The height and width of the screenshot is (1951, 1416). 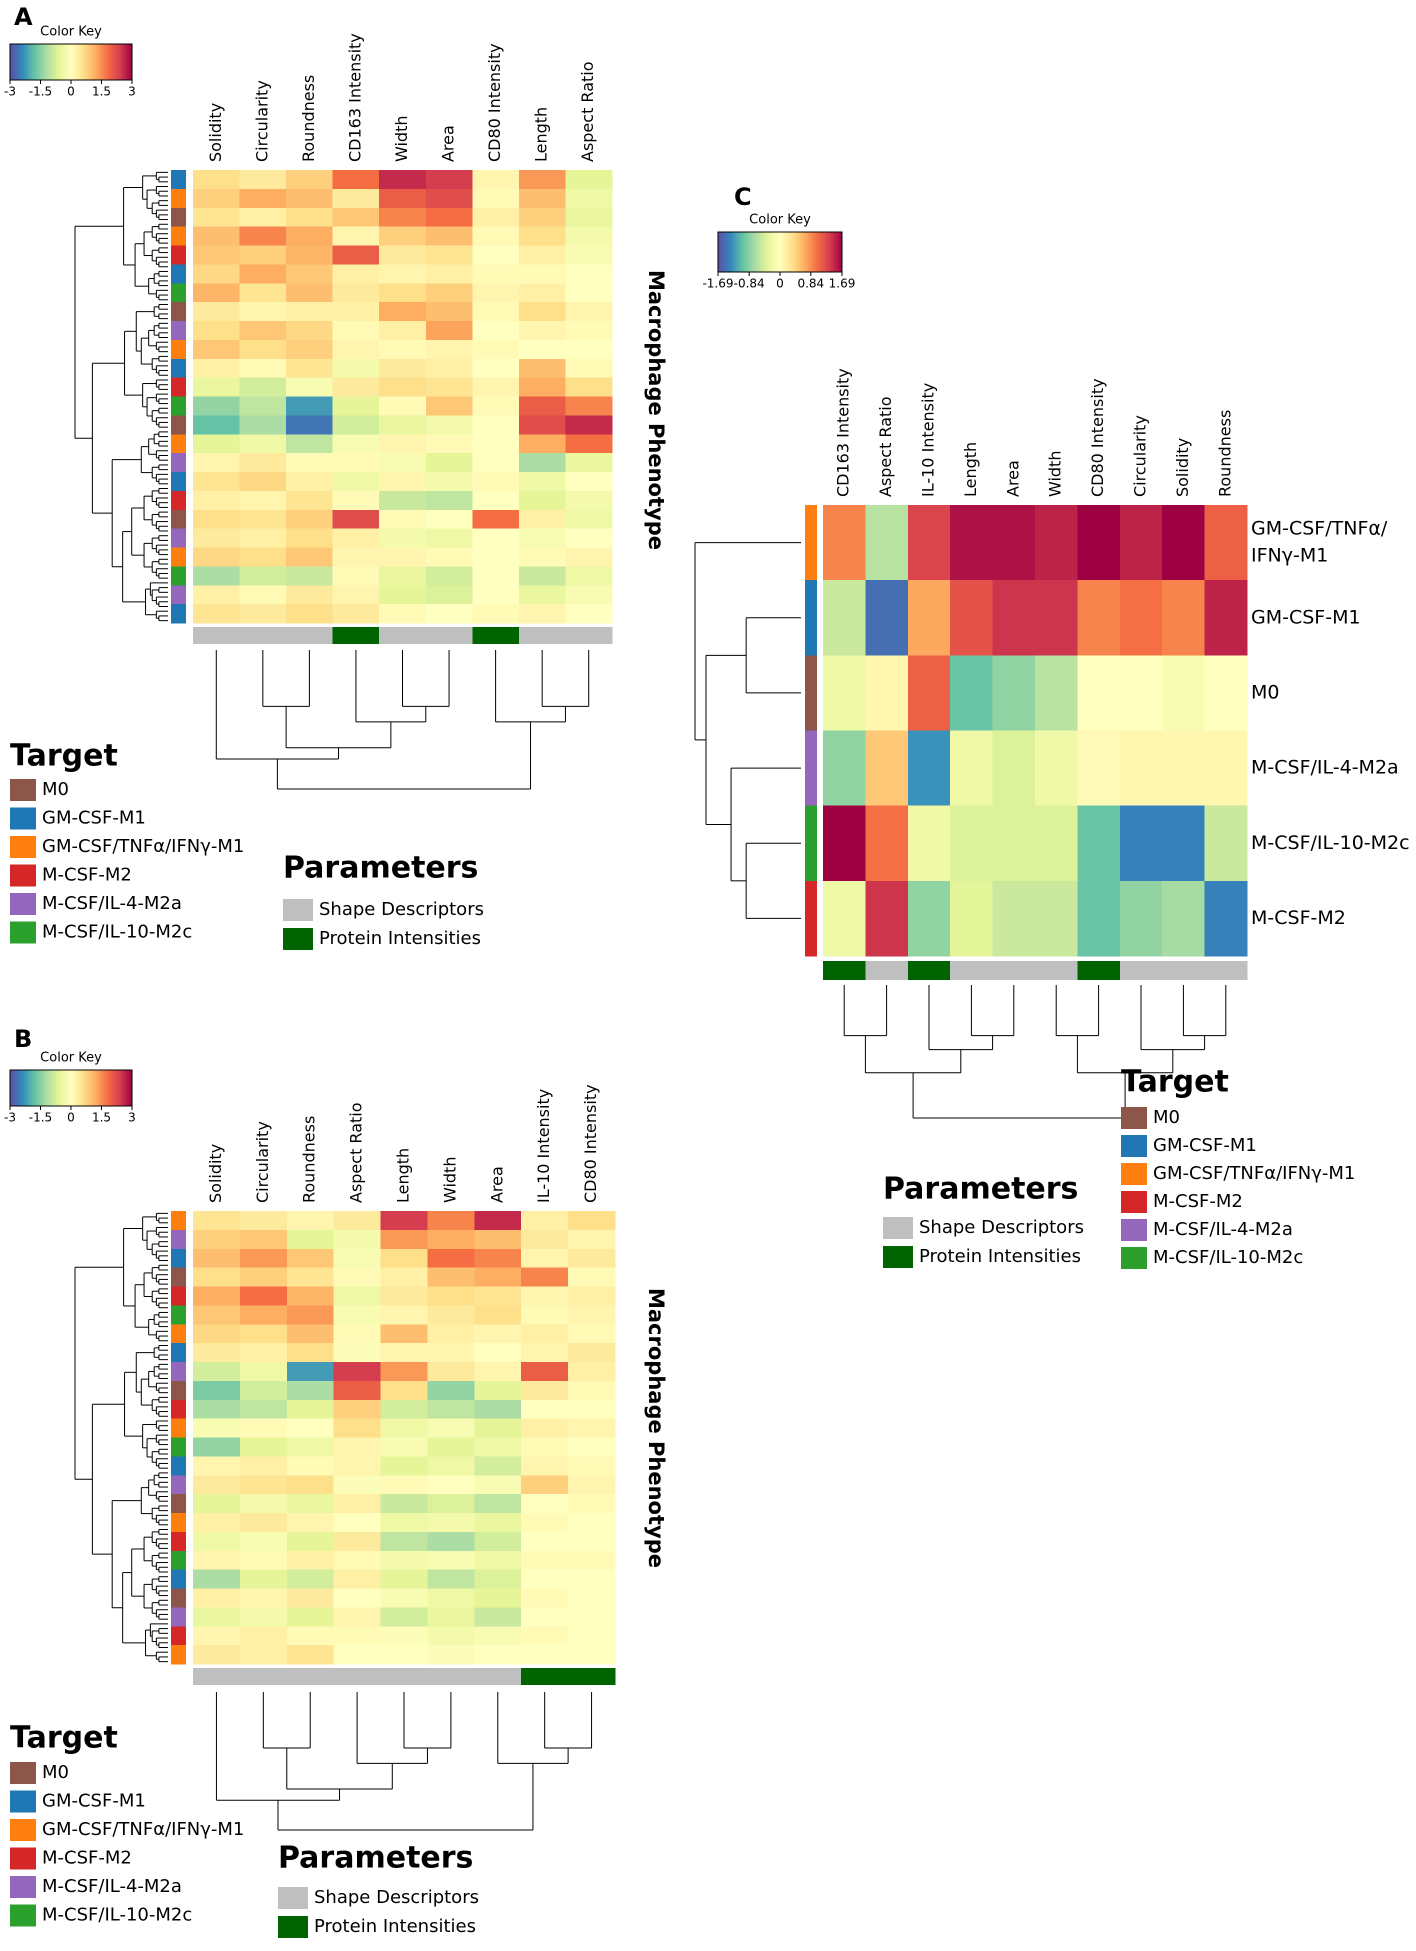 What do you see at coordinates (94, 1801) in the screenshot?
I see `legend-item: GM-CSF-M1` at bounding box center [94, 1801].